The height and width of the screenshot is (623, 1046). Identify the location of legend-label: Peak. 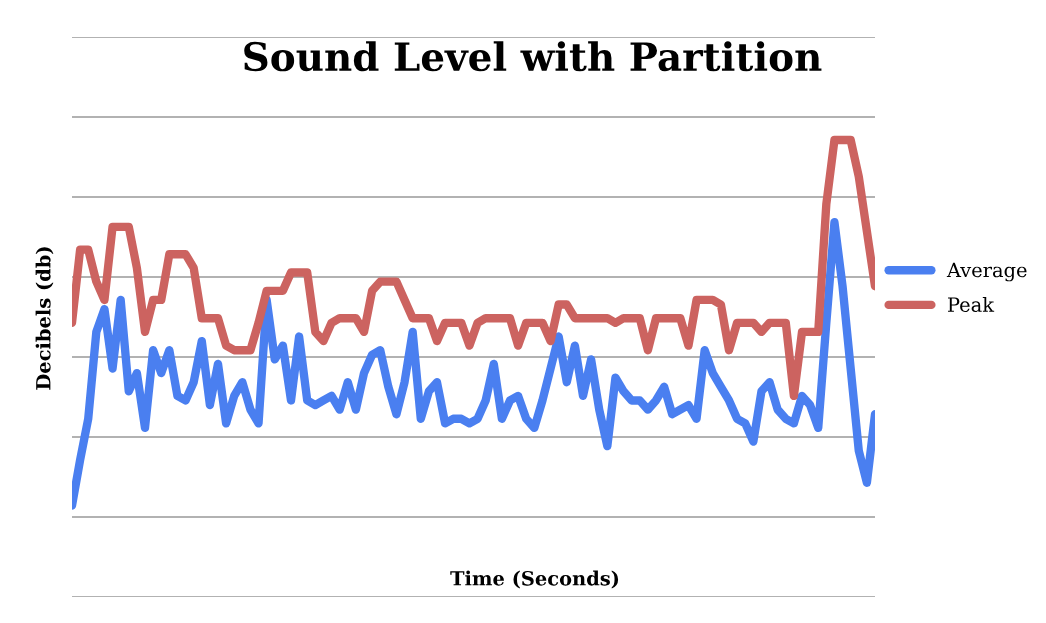
(971, 304).